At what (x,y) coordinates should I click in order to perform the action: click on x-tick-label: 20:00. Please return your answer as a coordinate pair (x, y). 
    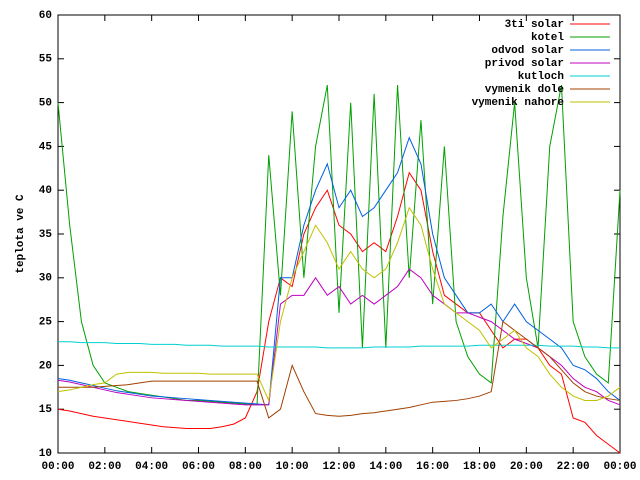
    Looking at the image, I should click on (526, 467).